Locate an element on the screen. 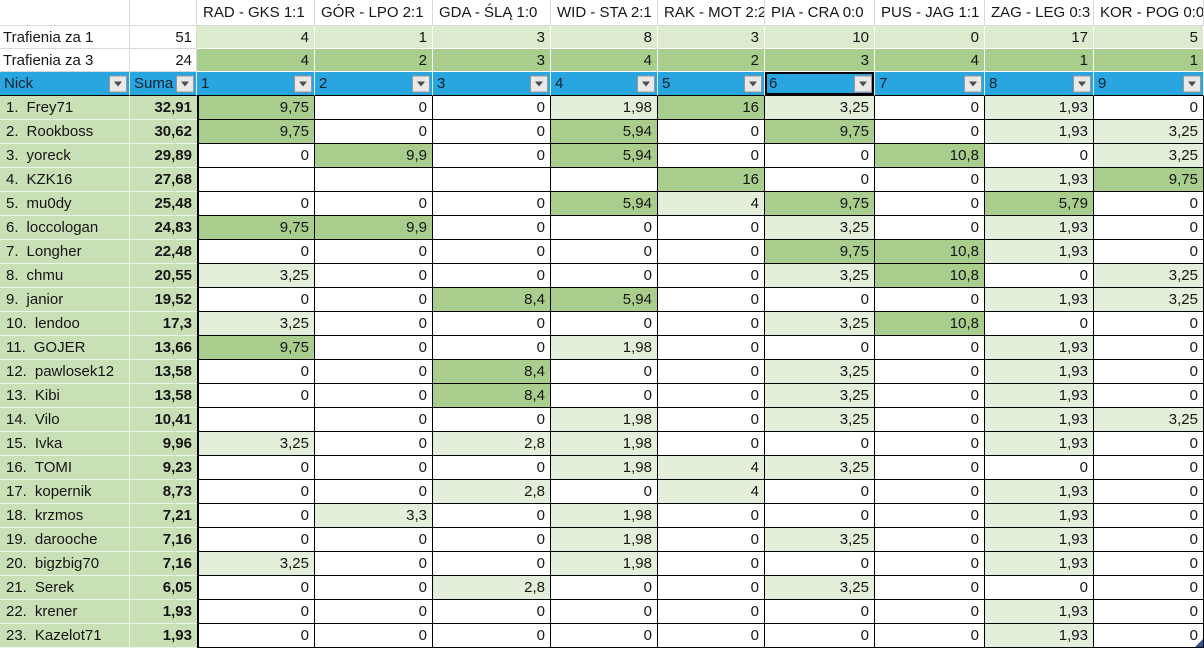  score-cell: 5,79 is located at coordinates (1039, 204).